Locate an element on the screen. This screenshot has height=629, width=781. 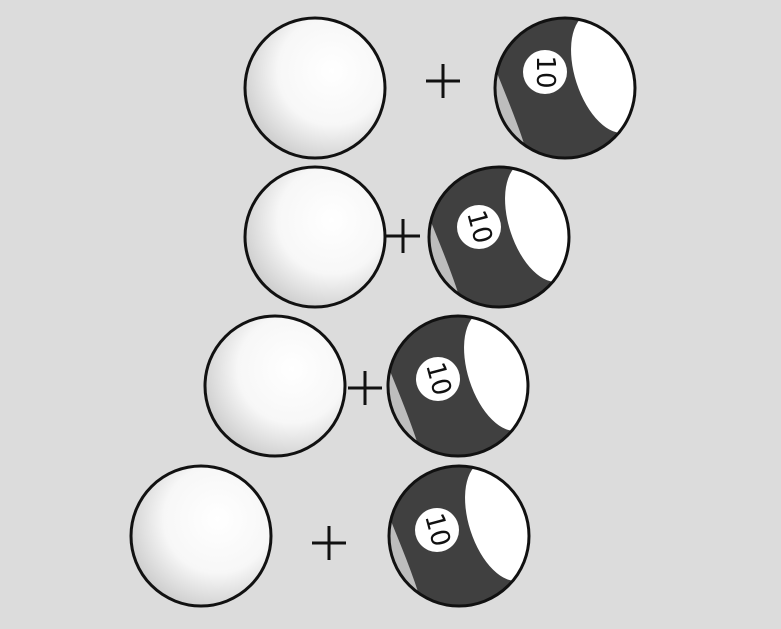
equation-row-3: 10 is located at coordinates (366, 386).